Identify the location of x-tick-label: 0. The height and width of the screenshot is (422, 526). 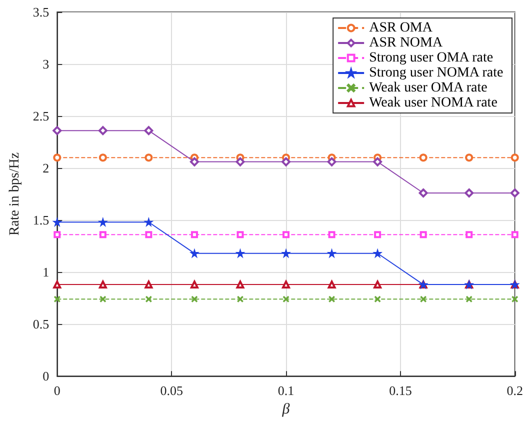
(57, 390).